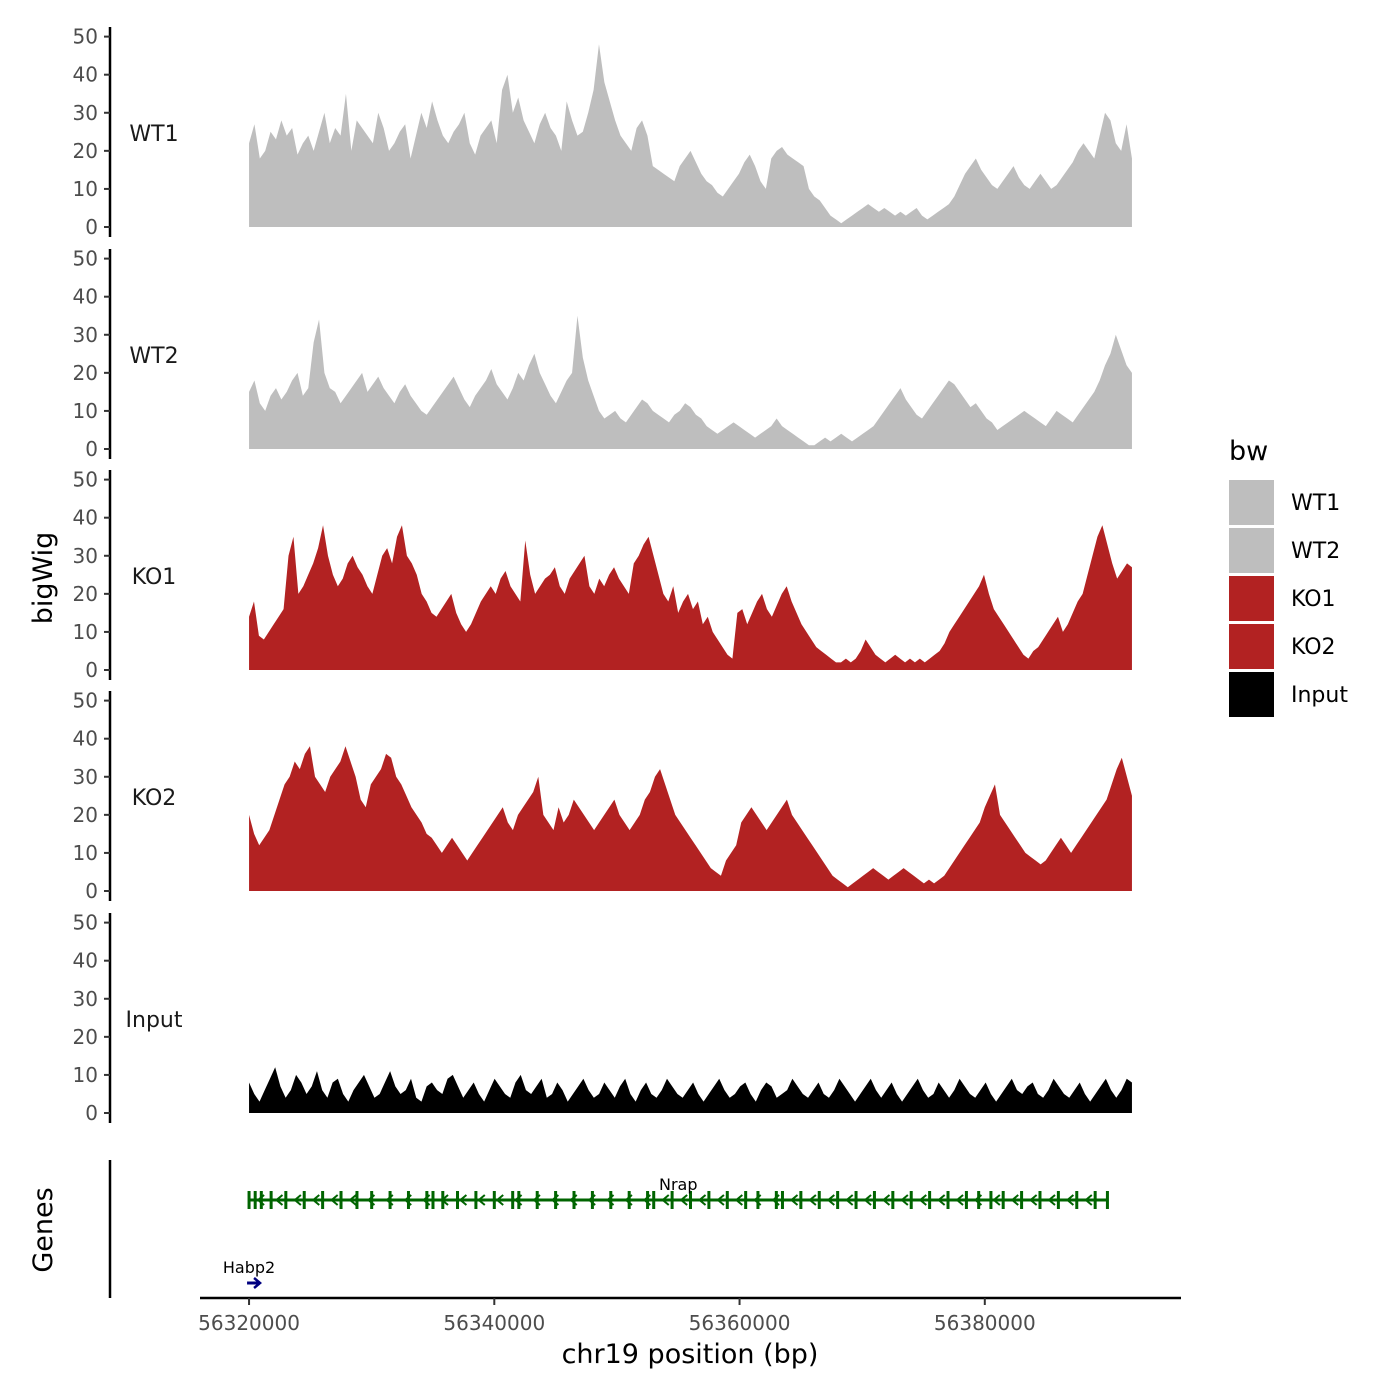 This screenshot has width=1400, height=1400. I want to click on legend-label-input: Input, so click(1319, 695).